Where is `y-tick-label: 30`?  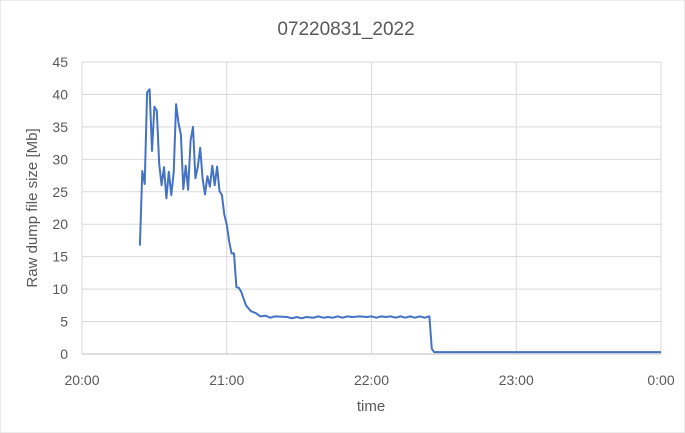 y-tick-label: 30 is located at coordinates (60, 159).